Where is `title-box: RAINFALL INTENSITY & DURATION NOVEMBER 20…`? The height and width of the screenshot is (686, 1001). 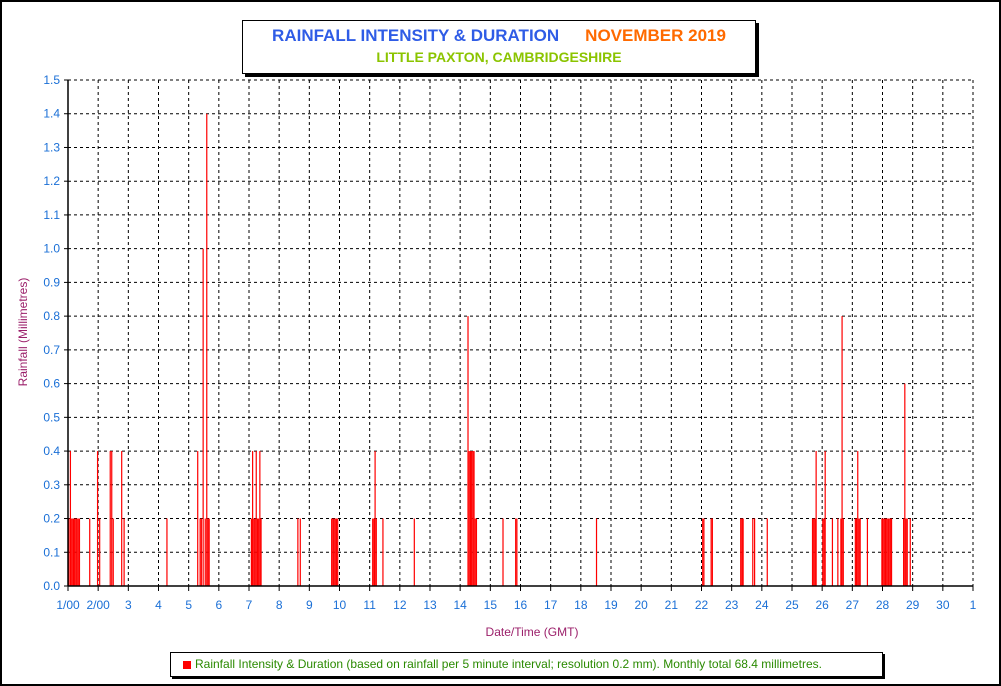 title-box: RAINFALL INTENSITY & DURATION NOVEMBER 20… is located at coordinates (499, 47).